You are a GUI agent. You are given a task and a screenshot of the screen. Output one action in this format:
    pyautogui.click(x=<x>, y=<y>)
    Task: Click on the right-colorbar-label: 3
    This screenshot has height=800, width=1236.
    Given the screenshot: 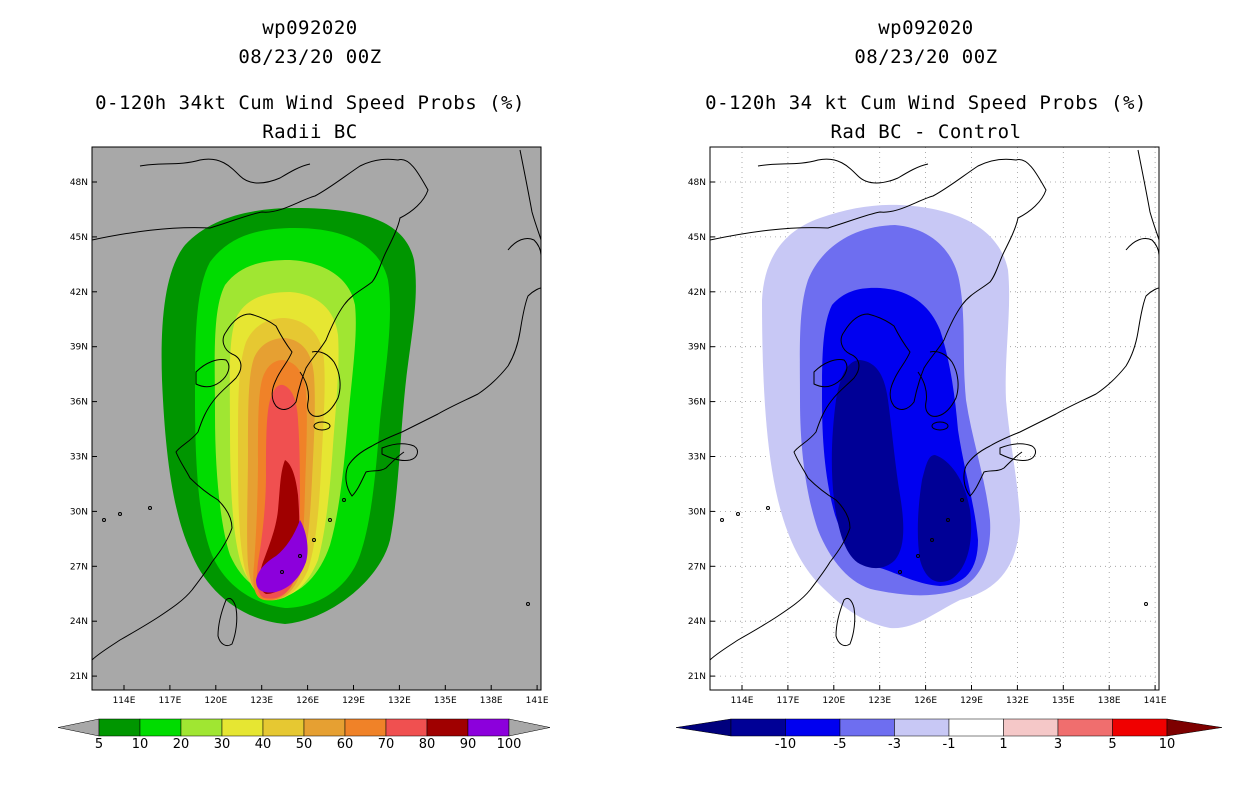 What is the action you would take?
    pyautogui.click(x=1058, y=744)
    